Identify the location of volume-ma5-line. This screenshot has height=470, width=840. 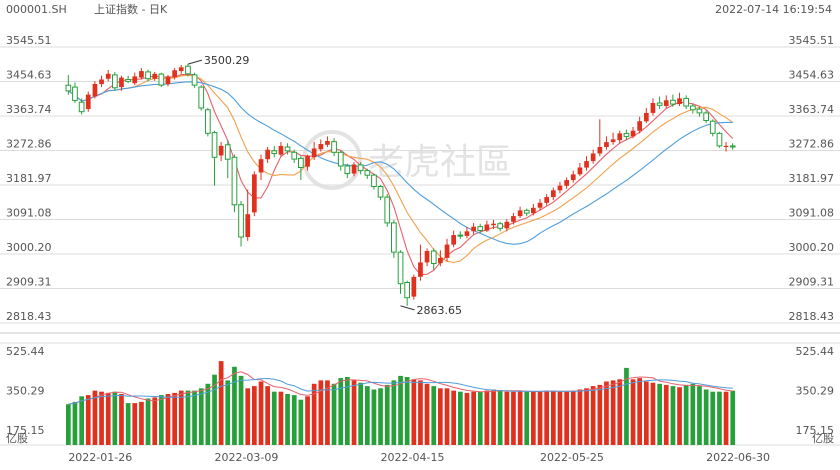
(400, 388).